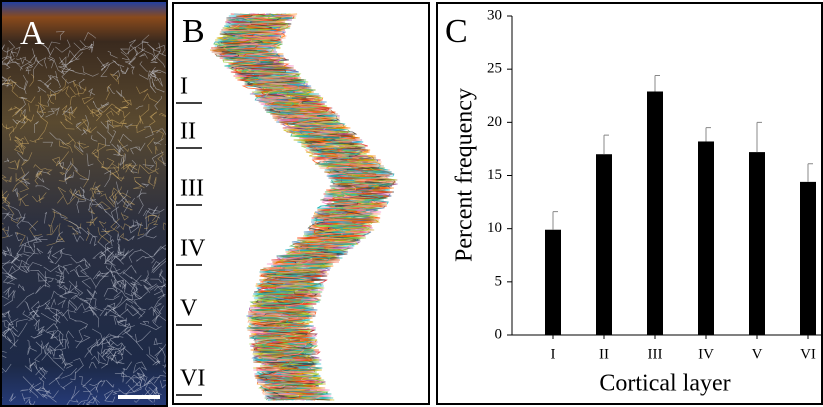 The image size is (823, 407). Describe the element at coordinates (555, 220) in the screenshot. I see `error-bar` at that location.